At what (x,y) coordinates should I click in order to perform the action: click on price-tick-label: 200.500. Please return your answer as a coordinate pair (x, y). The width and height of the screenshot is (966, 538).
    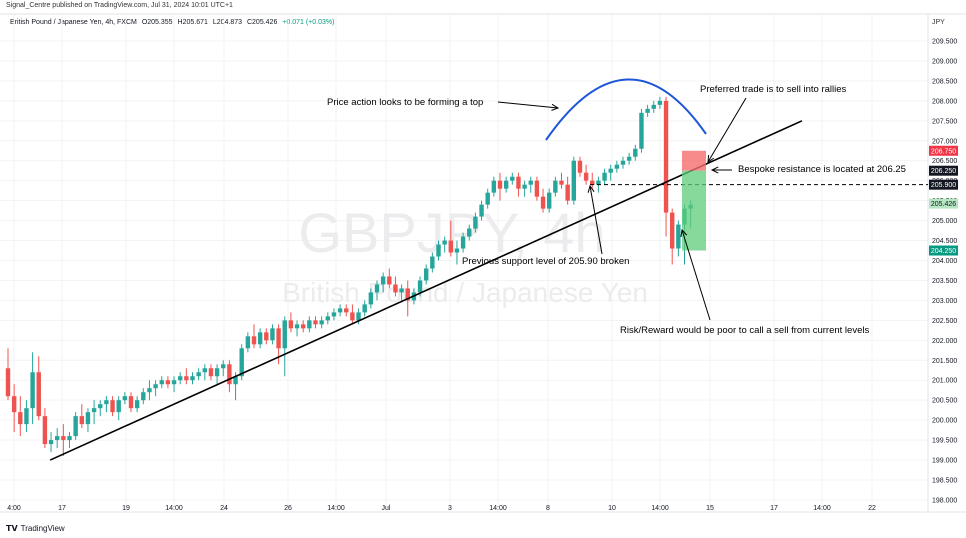
    Looking at the image, I should click on (944, 401).